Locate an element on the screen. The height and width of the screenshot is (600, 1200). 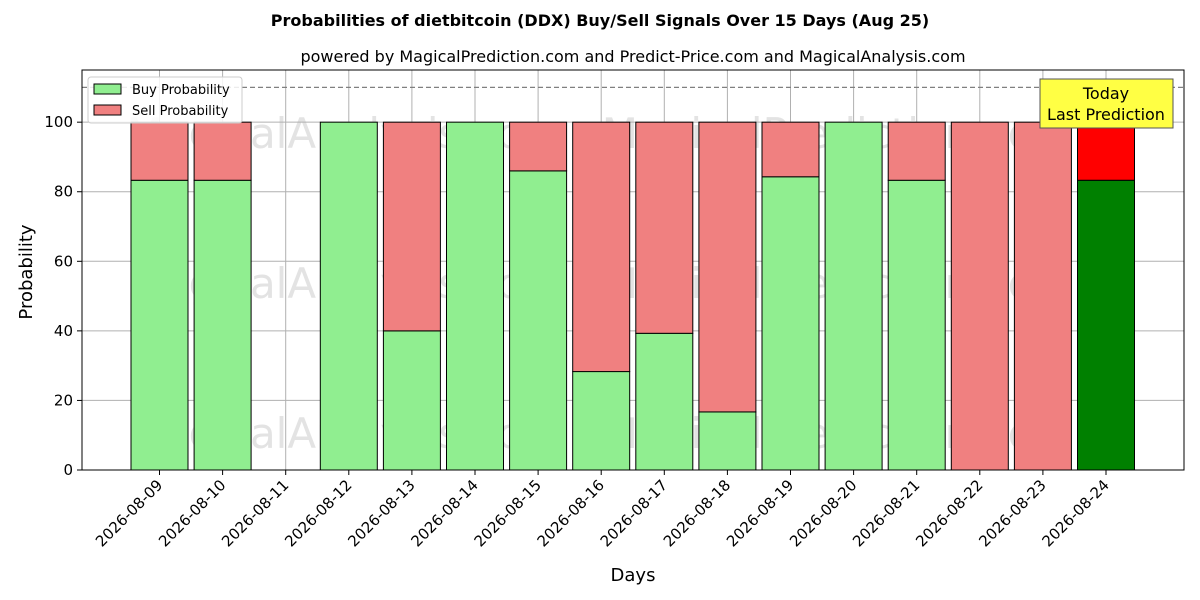
y-tick-label: 40 is located at coordinates (63, 331).